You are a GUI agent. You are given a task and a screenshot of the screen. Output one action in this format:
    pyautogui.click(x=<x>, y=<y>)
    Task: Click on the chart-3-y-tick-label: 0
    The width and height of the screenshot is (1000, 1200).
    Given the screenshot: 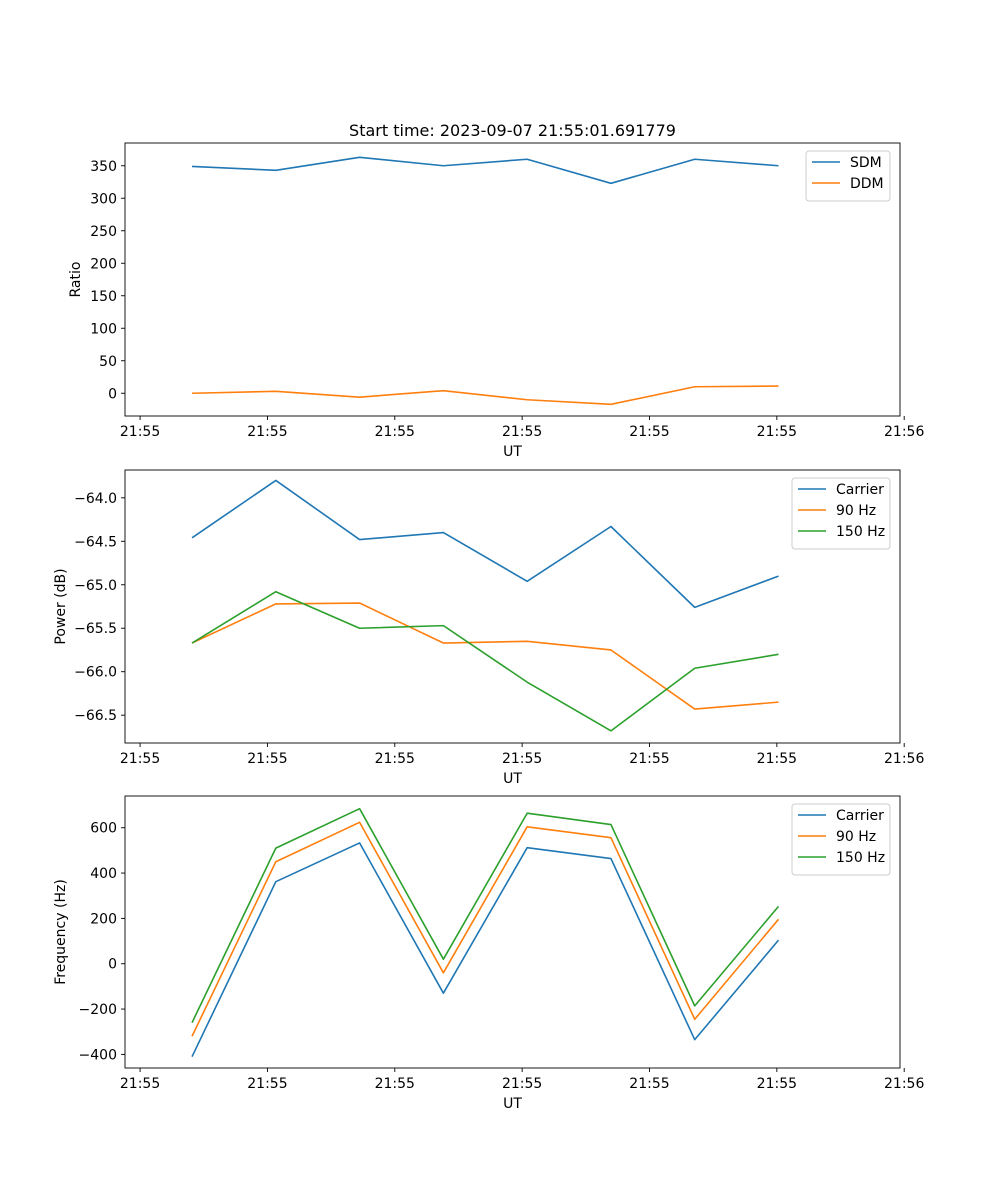 What is the action you would take?
    pyautogui.click(x=112, y=965)
    